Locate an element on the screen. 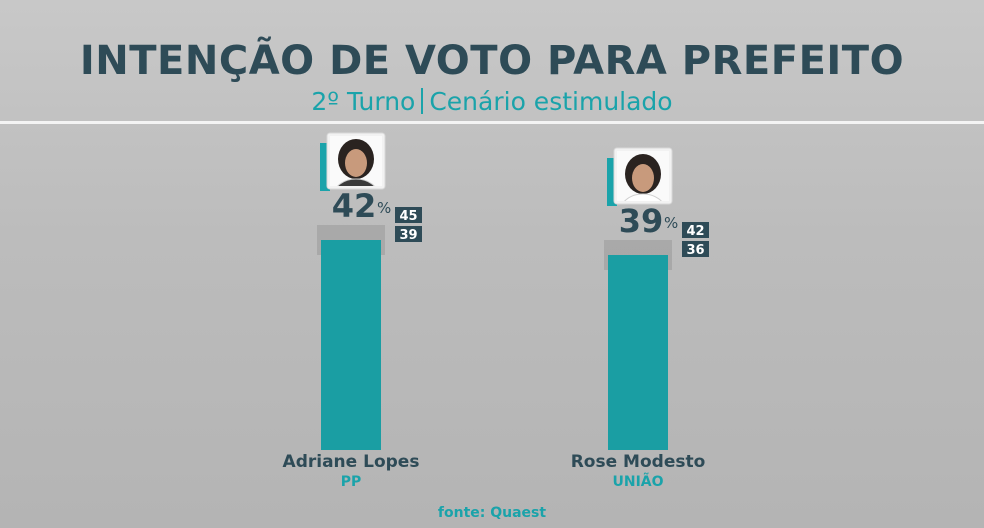 This screenshot has height=528, width=984. subtitle-round: 2º Turno is located at coordinates (363, 101).